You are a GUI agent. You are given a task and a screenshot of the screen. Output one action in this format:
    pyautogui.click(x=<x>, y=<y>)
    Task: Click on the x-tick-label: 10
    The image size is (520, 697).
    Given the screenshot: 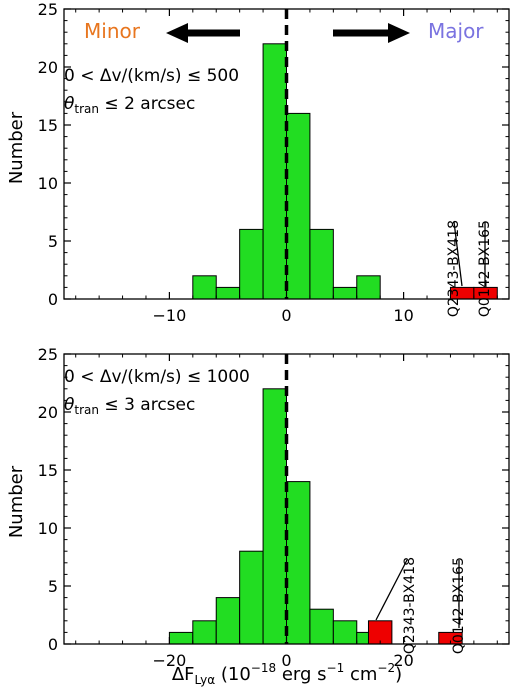 What is the action you would take?
    pyautogui.click(x=403, y=315)
    